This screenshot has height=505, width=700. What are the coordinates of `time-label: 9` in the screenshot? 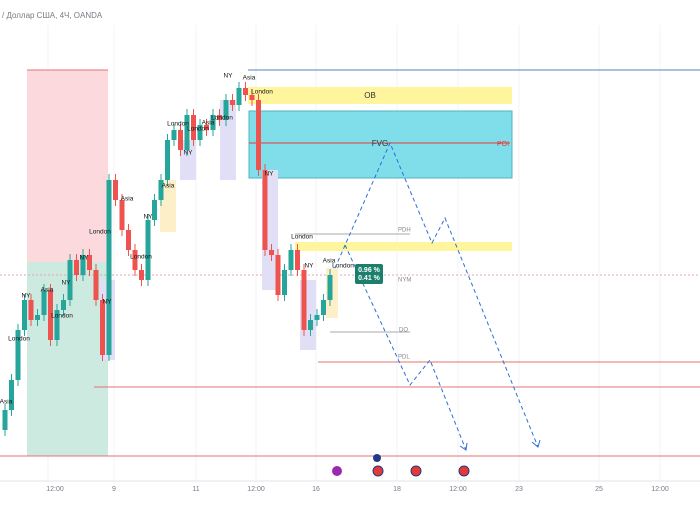 It's located at (114, 489).